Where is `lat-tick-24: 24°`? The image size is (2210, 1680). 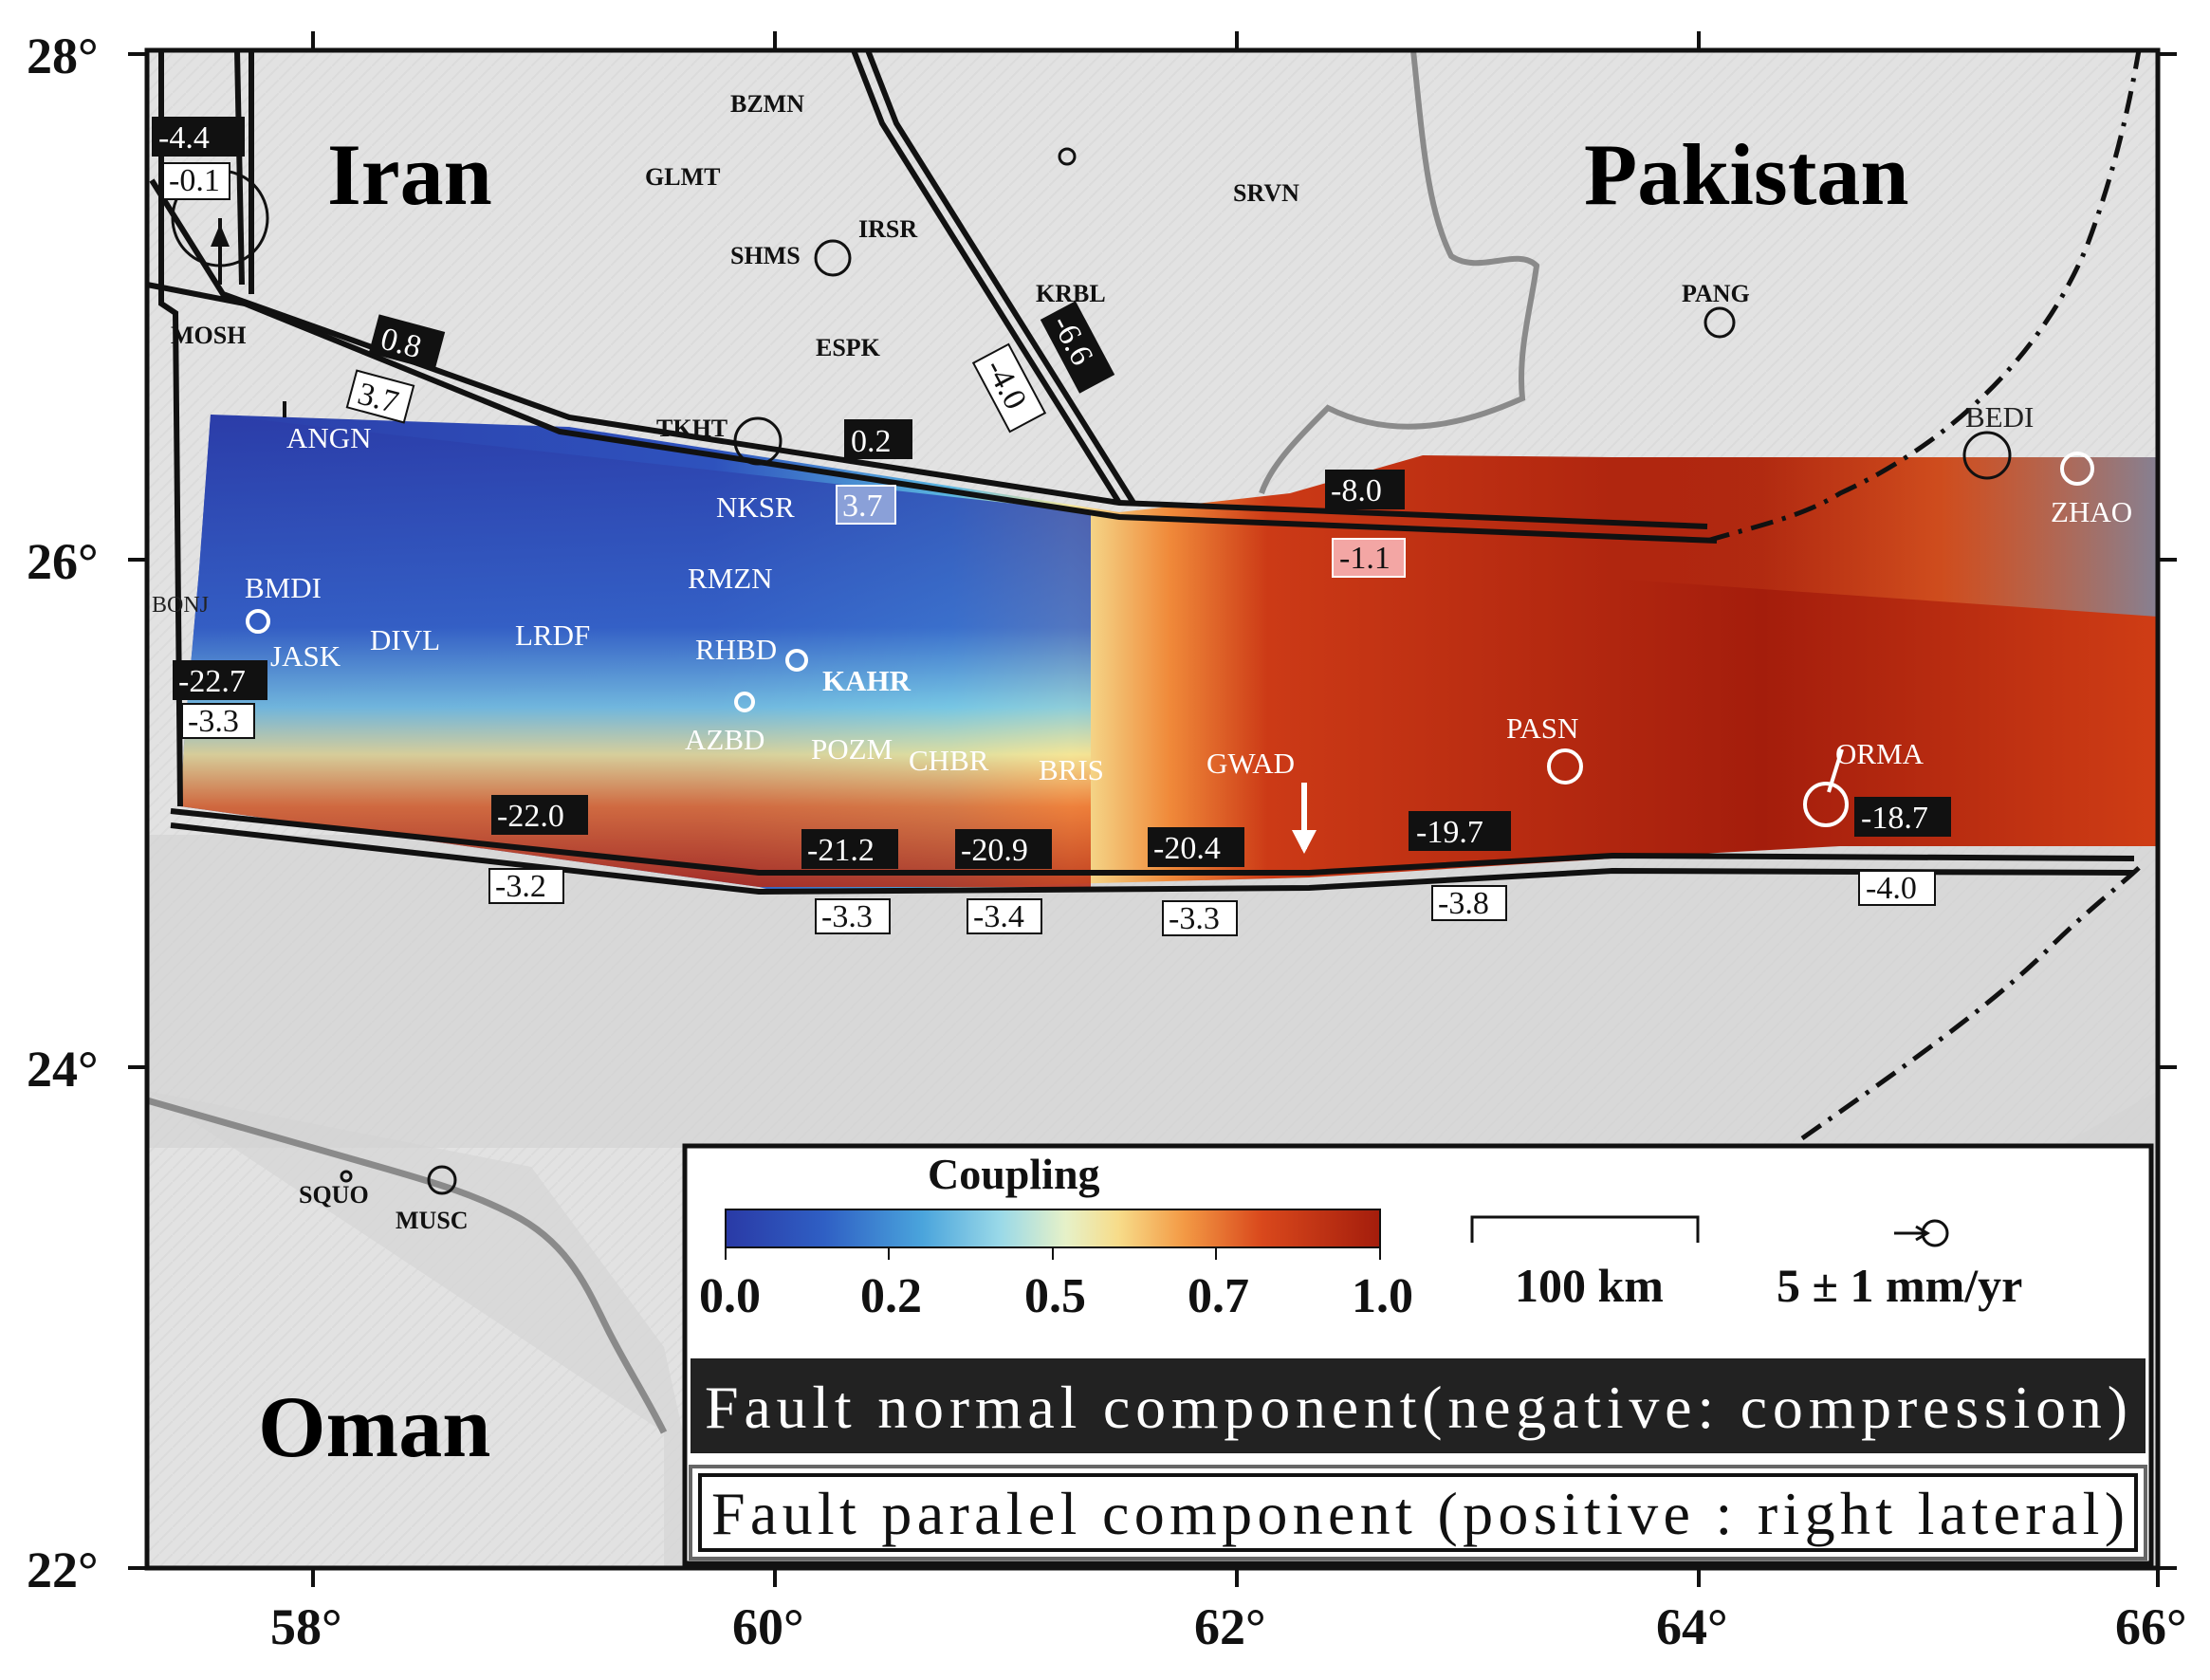 lat-tick-24: 24° is located at coordinates (63, 1069).